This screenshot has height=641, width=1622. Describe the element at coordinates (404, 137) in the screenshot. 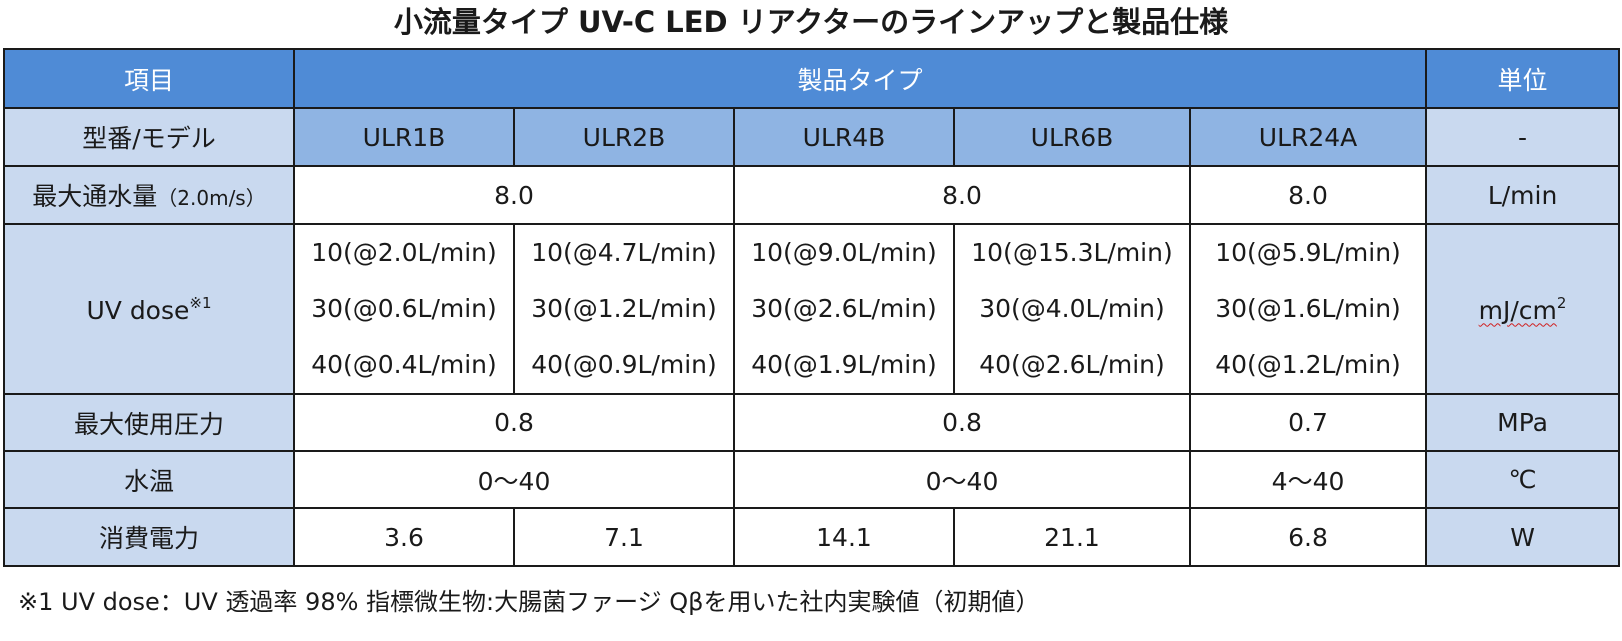

I see `model-cell: ULR1B` at that location.